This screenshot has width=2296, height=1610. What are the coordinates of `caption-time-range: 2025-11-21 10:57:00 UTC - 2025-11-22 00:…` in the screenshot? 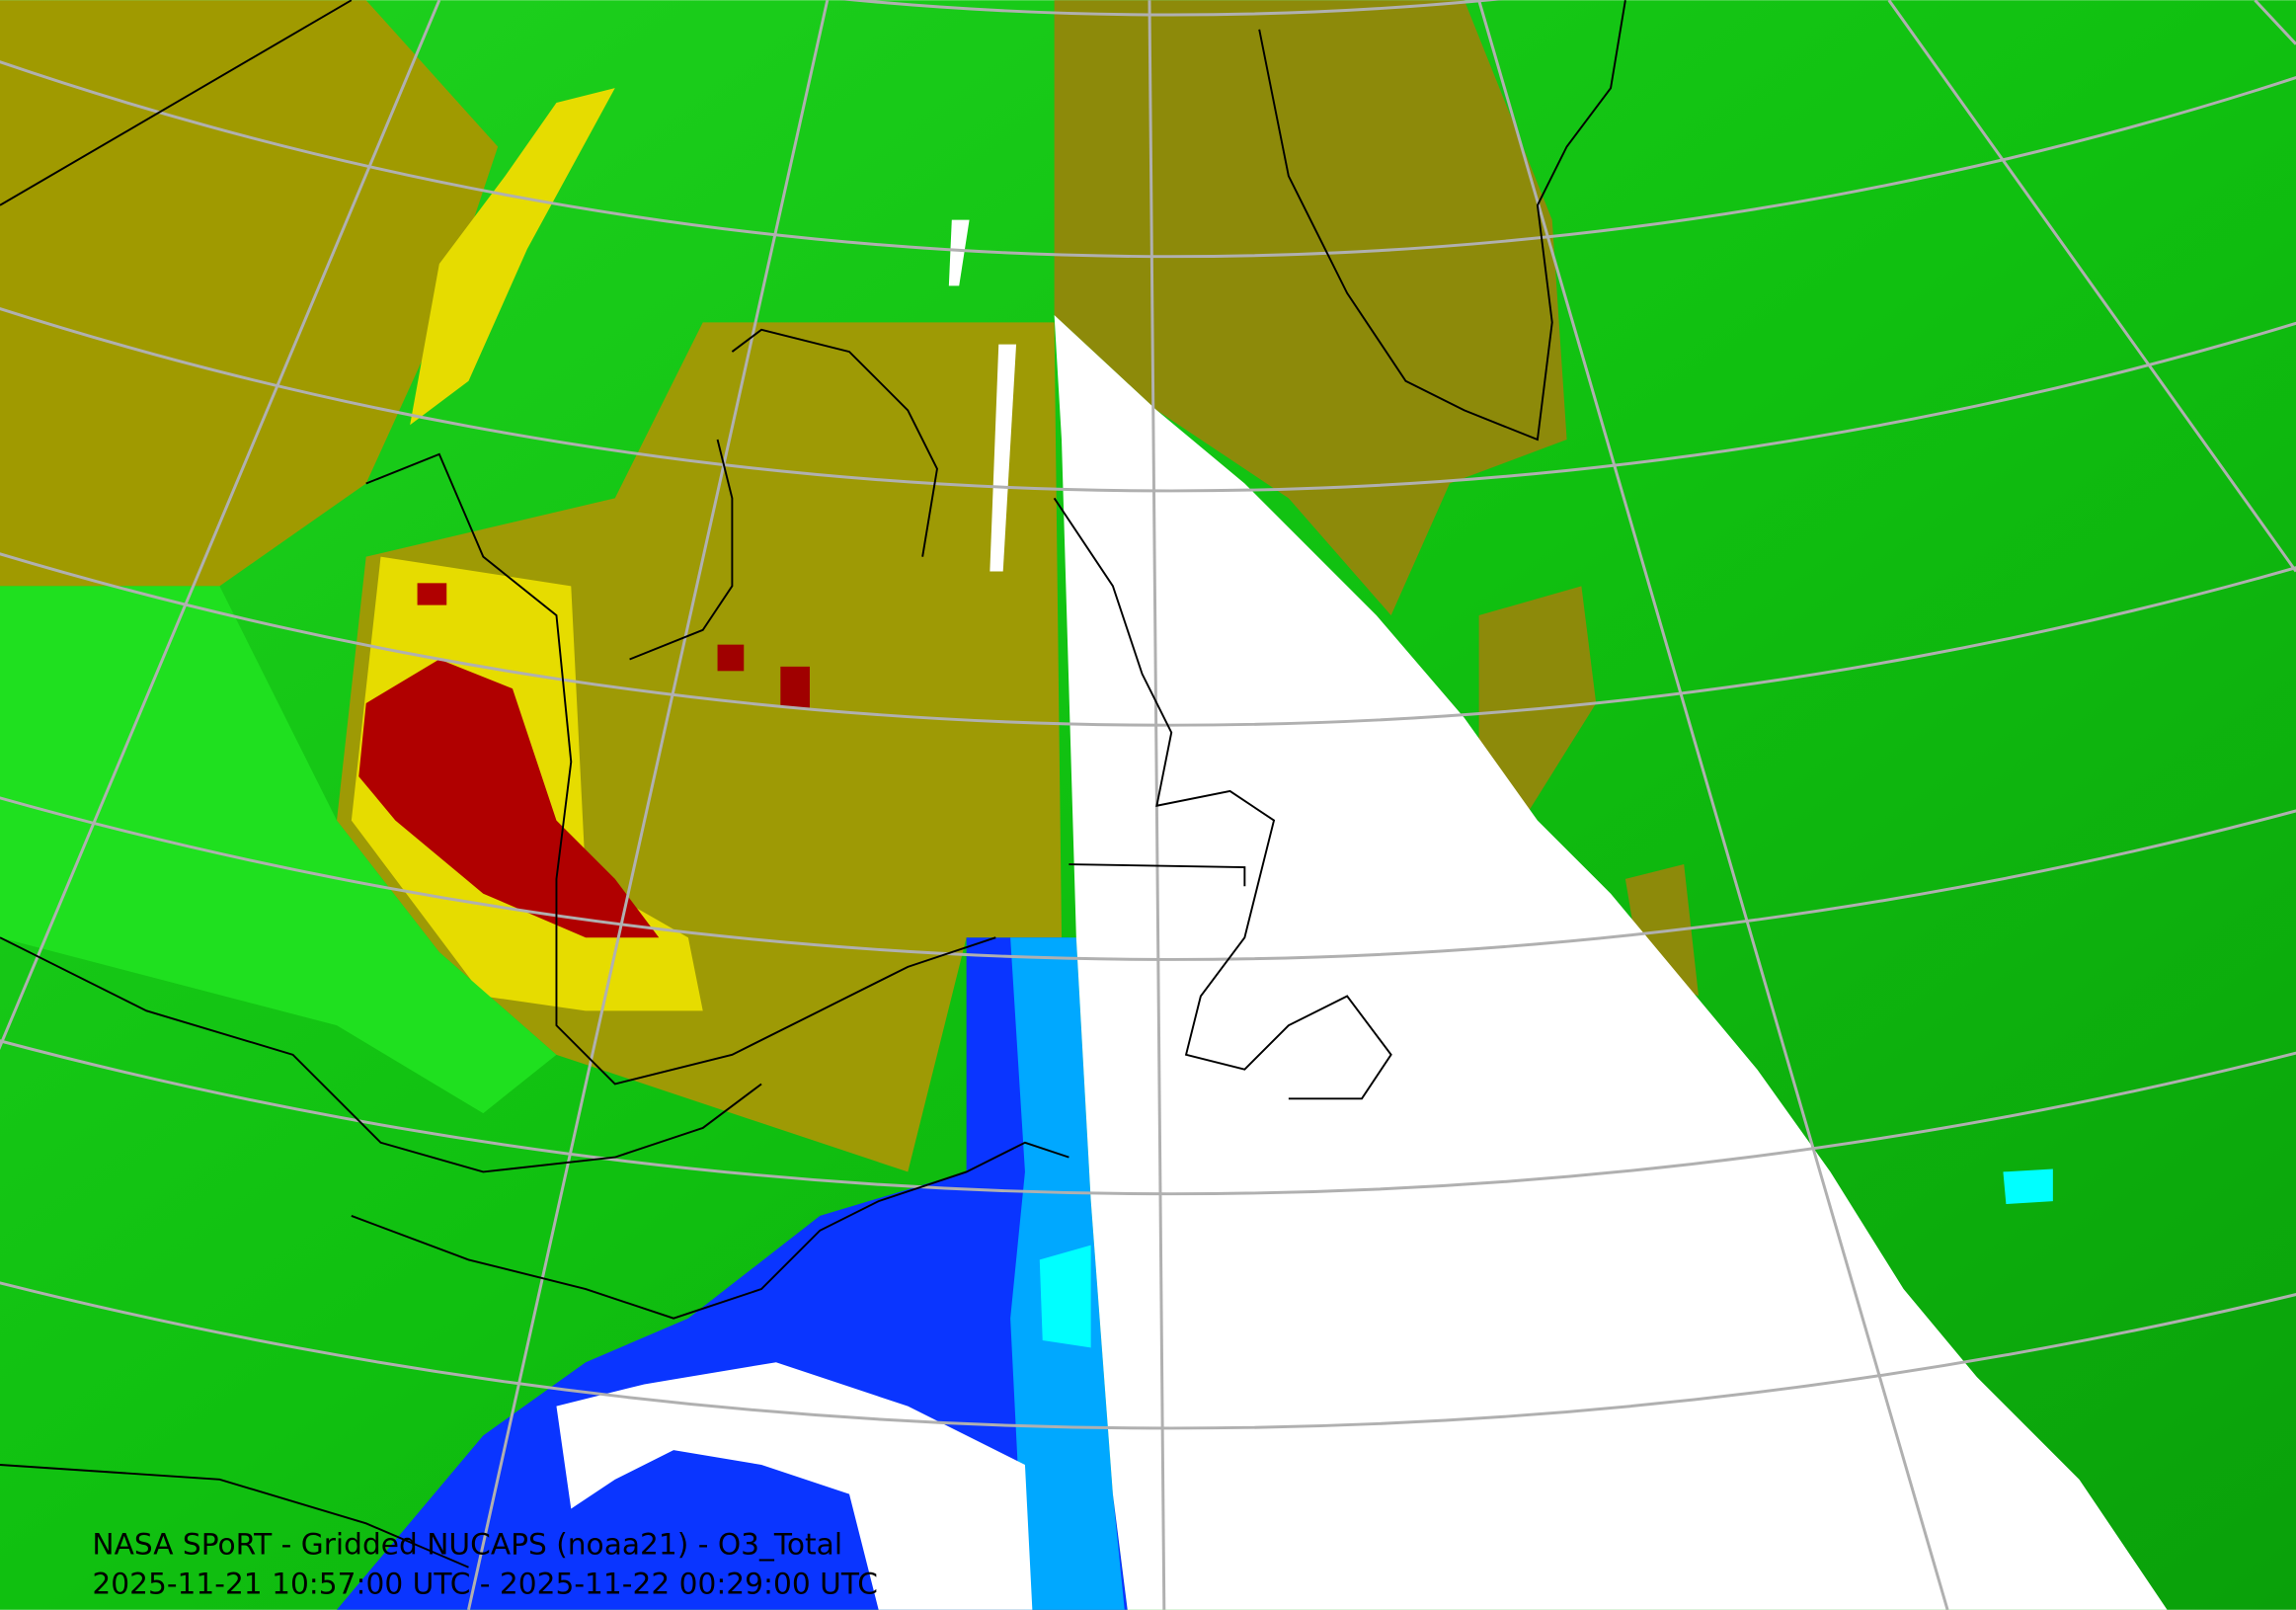 It's located at (485, 1583).